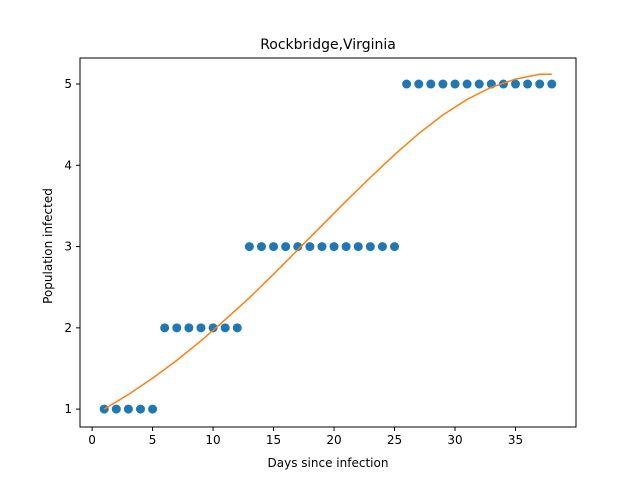 This screenshot has height=480, width=640. What do you see at coordinates (328, 463) in the screenshot?
I see `x-axis-label: Days since infection` at bounding box center [328, 463].